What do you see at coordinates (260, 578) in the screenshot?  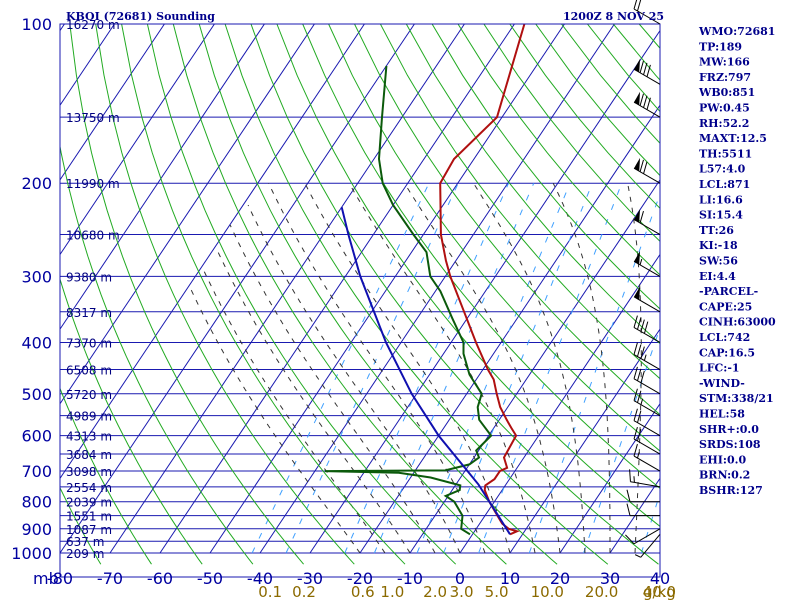 I see `temperature-tick-label: -40` at bounding box center [260, 578].